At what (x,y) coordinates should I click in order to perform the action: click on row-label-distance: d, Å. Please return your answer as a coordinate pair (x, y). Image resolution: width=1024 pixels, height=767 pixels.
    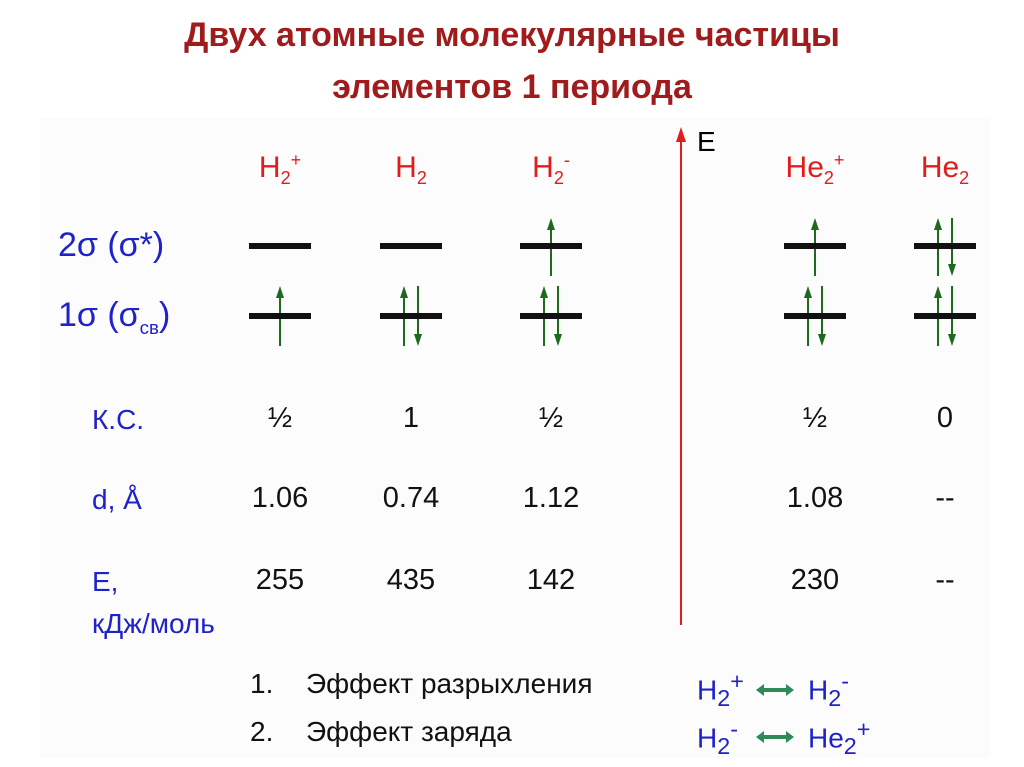
    Looking at the image, I should click on (117, 499).